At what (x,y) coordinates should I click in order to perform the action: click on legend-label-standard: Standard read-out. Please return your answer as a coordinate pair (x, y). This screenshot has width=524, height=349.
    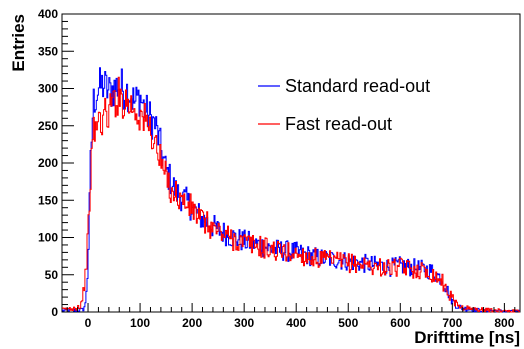
    Looking at the image, I should click on (357, 86).